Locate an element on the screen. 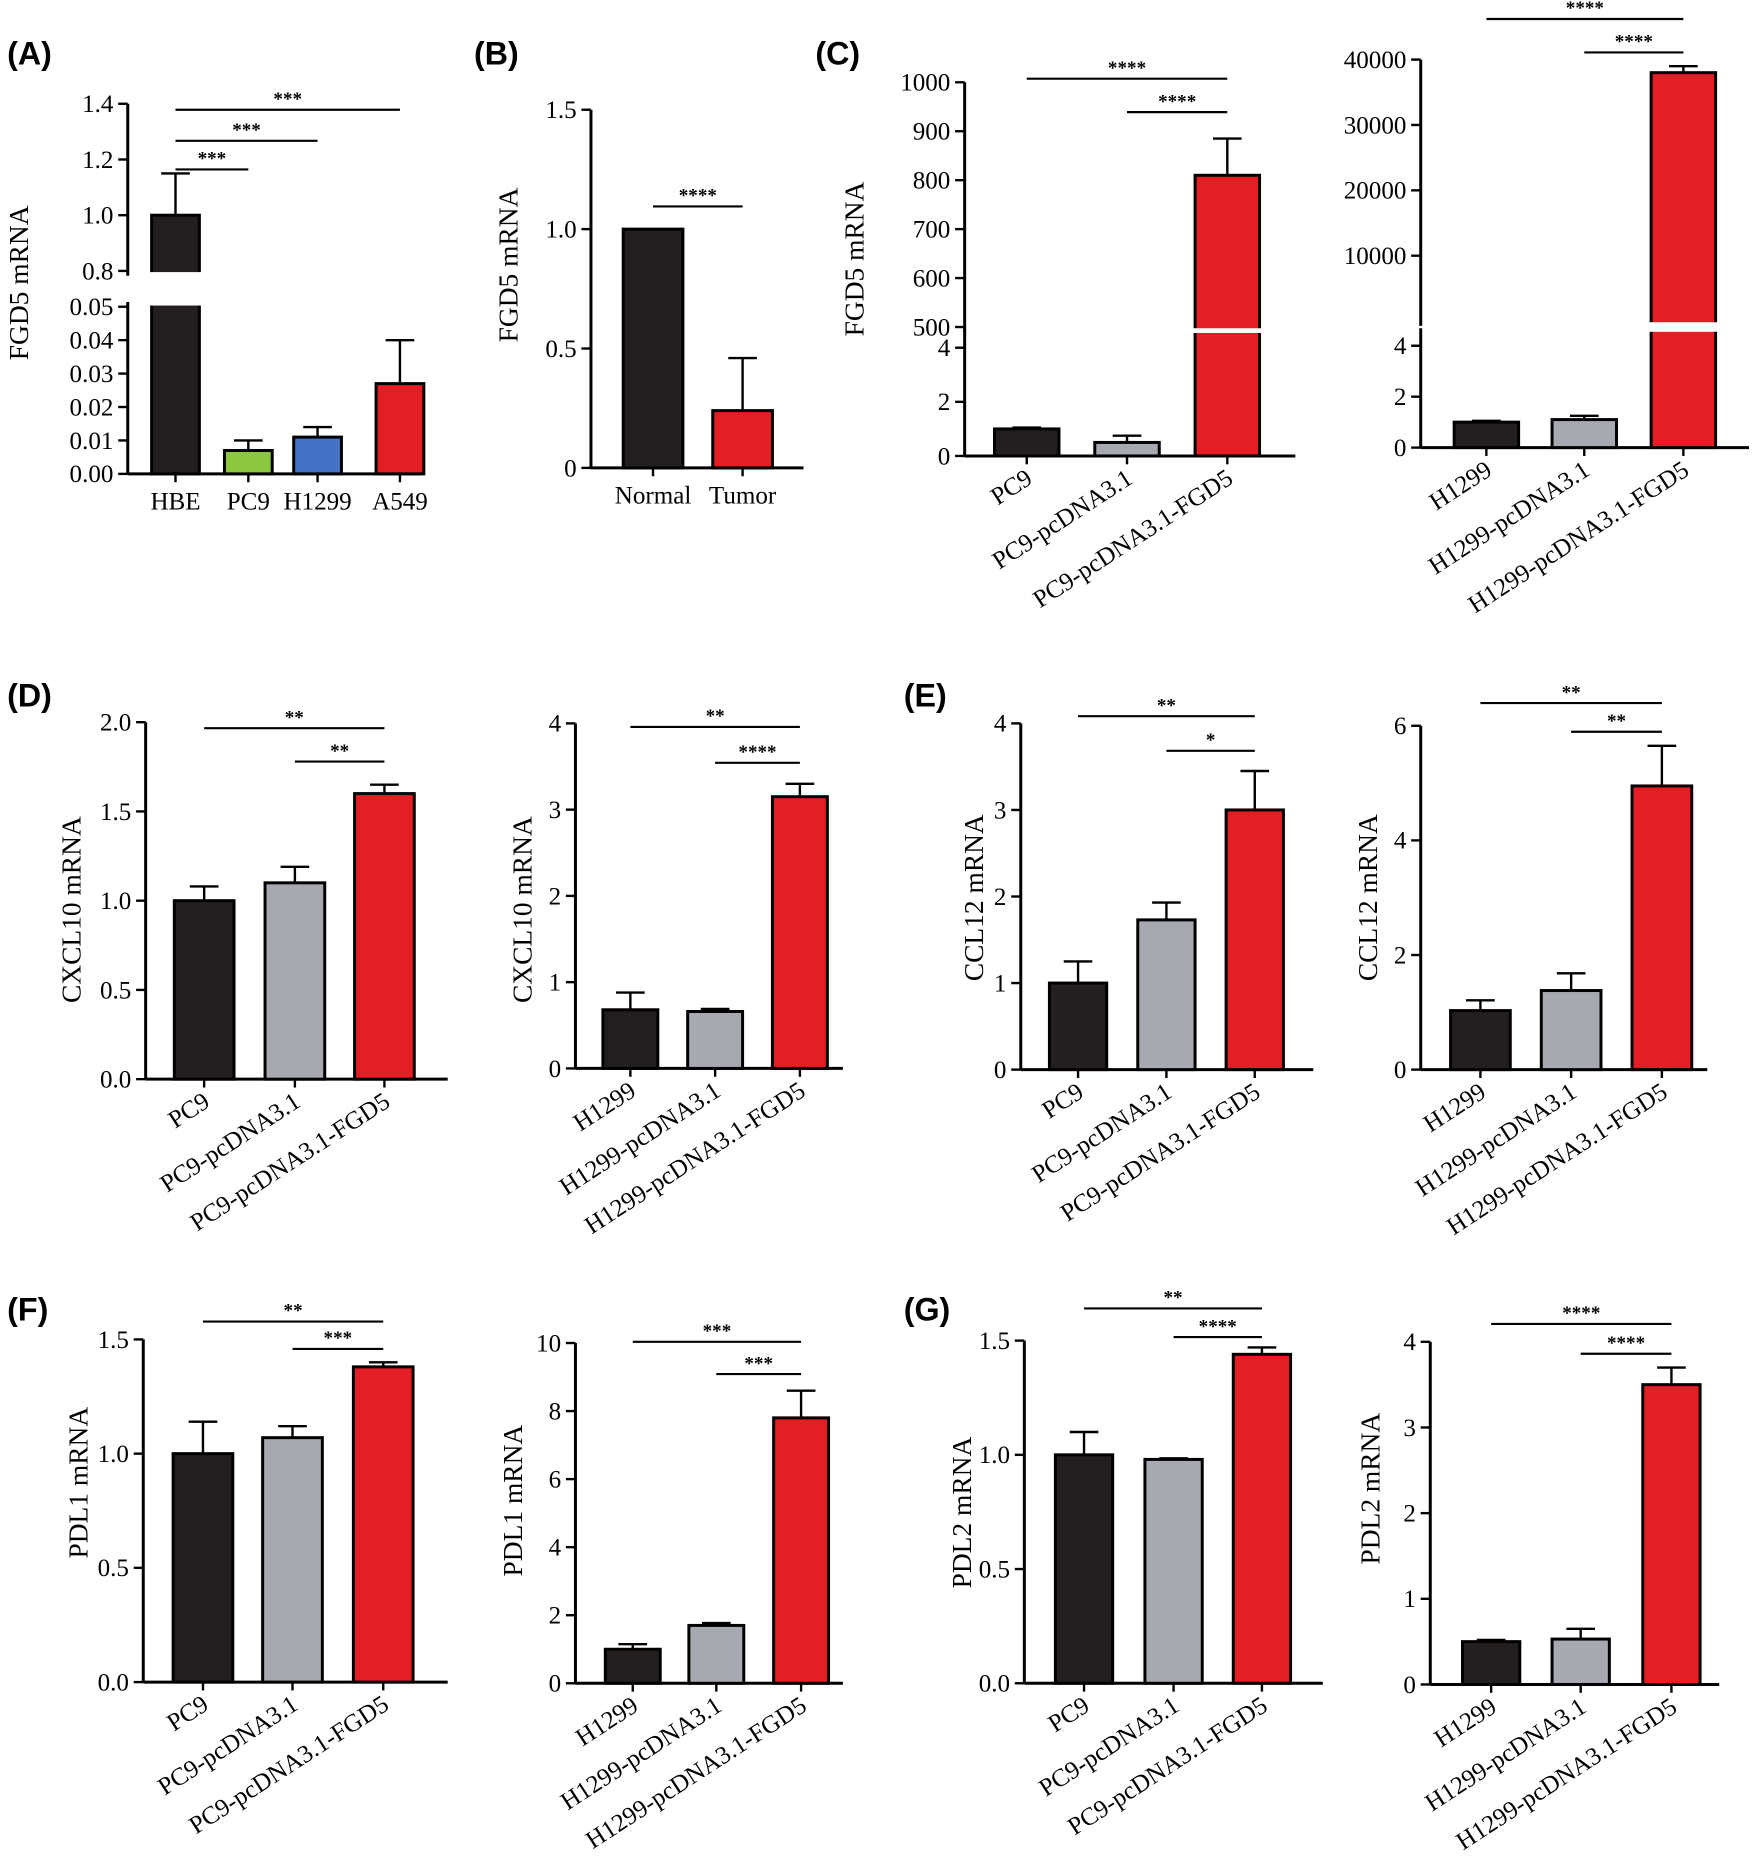 This screenshot has height=1873, width=1755. x-tick-label: HBE is located at coordinates (175, 502).